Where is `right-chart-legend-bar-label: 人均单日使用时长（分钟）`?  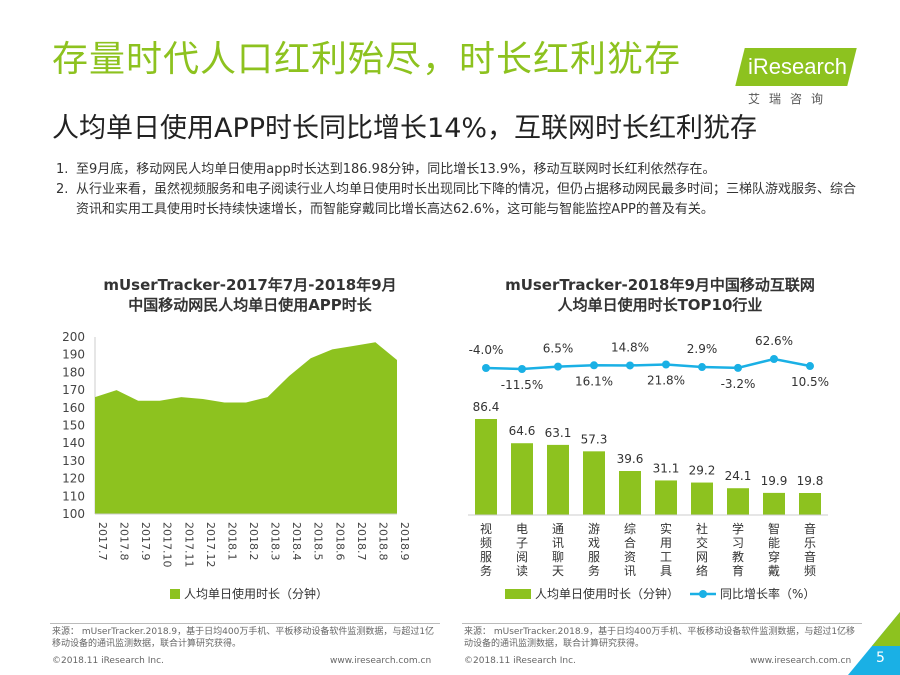
right-chart-legend-bar-label: 人均单日使用时长（分钟） is located at coordinates (607, 593).